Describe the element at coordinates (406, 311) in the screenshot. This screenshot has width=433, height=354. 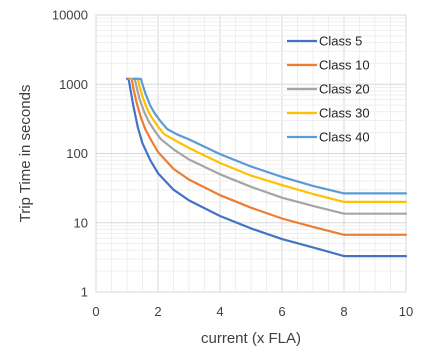
I see `x-tick-label: 10` at that location.